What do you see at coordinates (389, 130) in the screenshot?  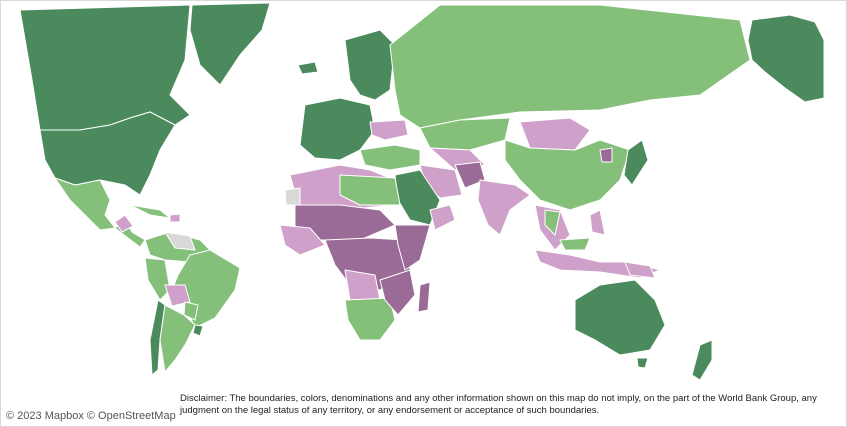 I see `ukraine` at bounding box center [389, 130].